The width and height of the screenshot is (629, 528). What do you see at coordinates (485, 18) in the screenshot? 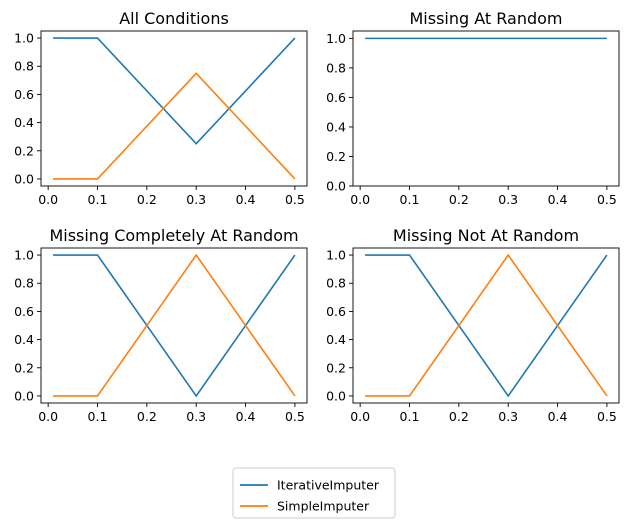
I see `subplot-title: Missing At Random` at bounding box center [485, 18].